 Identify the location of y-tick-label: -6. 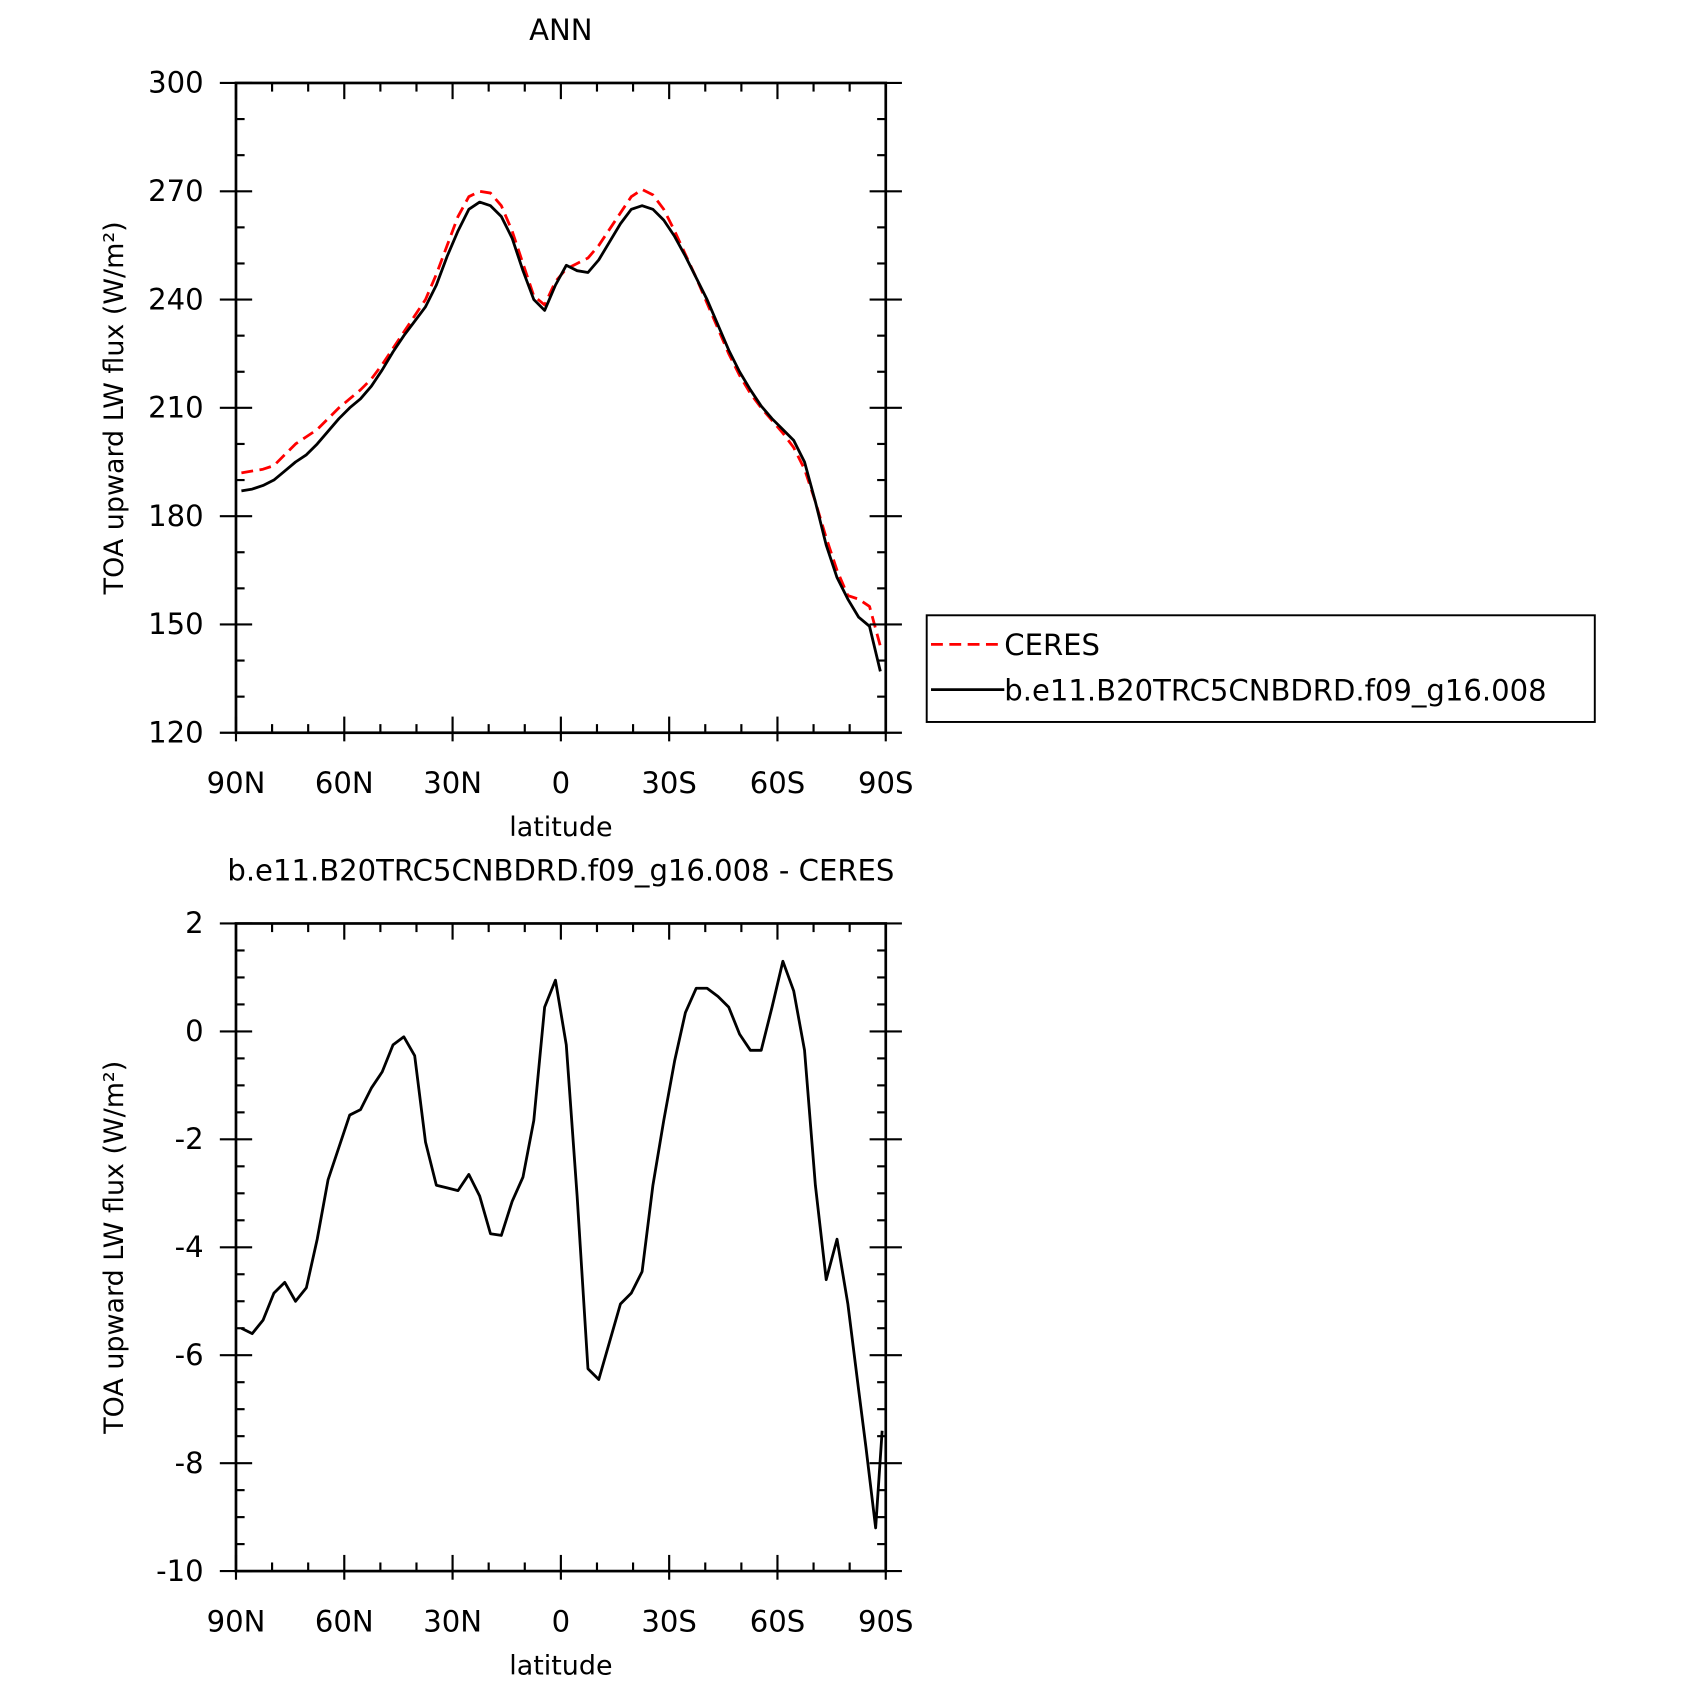
(189, 1355).